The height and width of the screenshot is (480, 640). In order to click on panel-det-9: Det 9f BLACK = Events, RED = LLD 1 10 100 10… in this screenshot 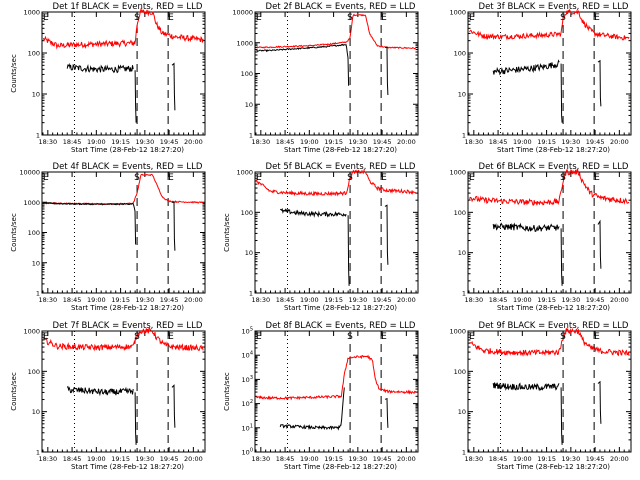, I will do `click(540, 396)`.